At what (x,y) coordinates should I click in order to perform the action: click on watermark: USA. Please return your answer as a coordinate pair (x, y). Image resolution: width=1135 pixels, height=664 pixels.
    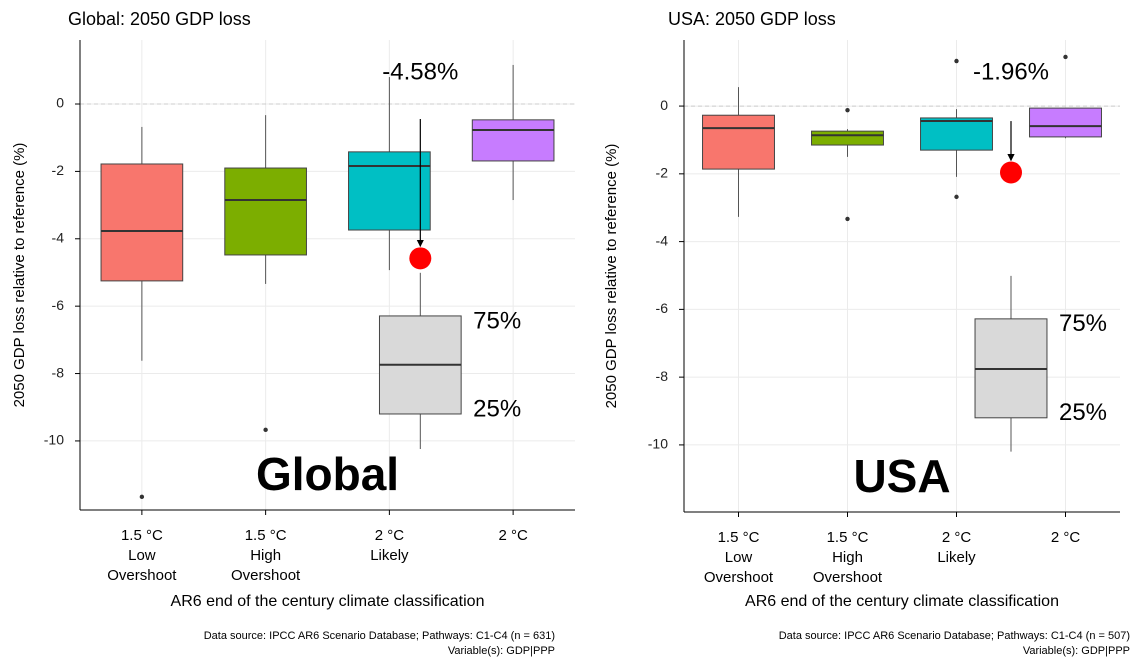
    Looking at the image, I should click on (901, 476).